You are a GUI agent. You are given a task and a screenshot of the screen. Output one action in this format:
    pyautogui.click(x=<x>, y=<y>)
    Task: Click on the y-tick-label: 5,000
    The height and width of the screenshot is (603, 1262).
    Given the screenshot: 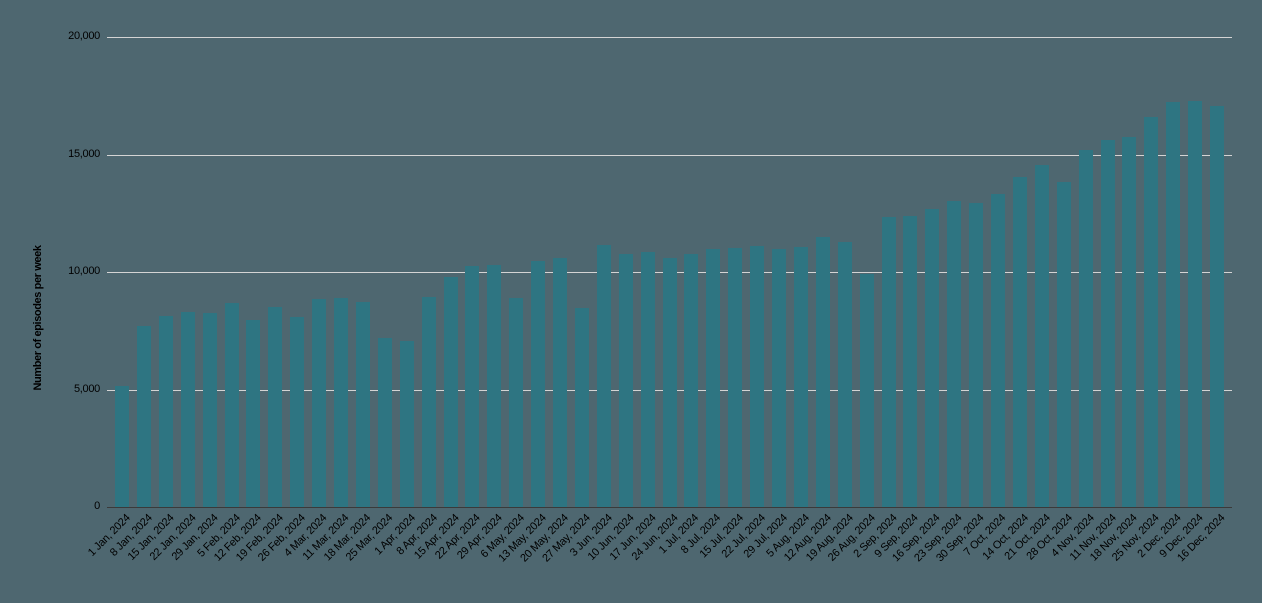 What is the action you would take?
    pyautogui.click(x=86, y=389)
    